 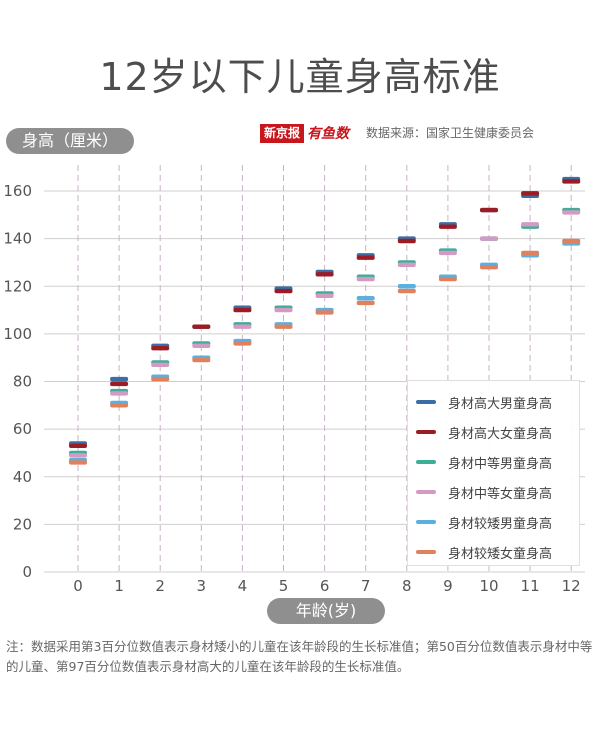 I want to click on x-tick-label: 4, so click(x=243, y=586).